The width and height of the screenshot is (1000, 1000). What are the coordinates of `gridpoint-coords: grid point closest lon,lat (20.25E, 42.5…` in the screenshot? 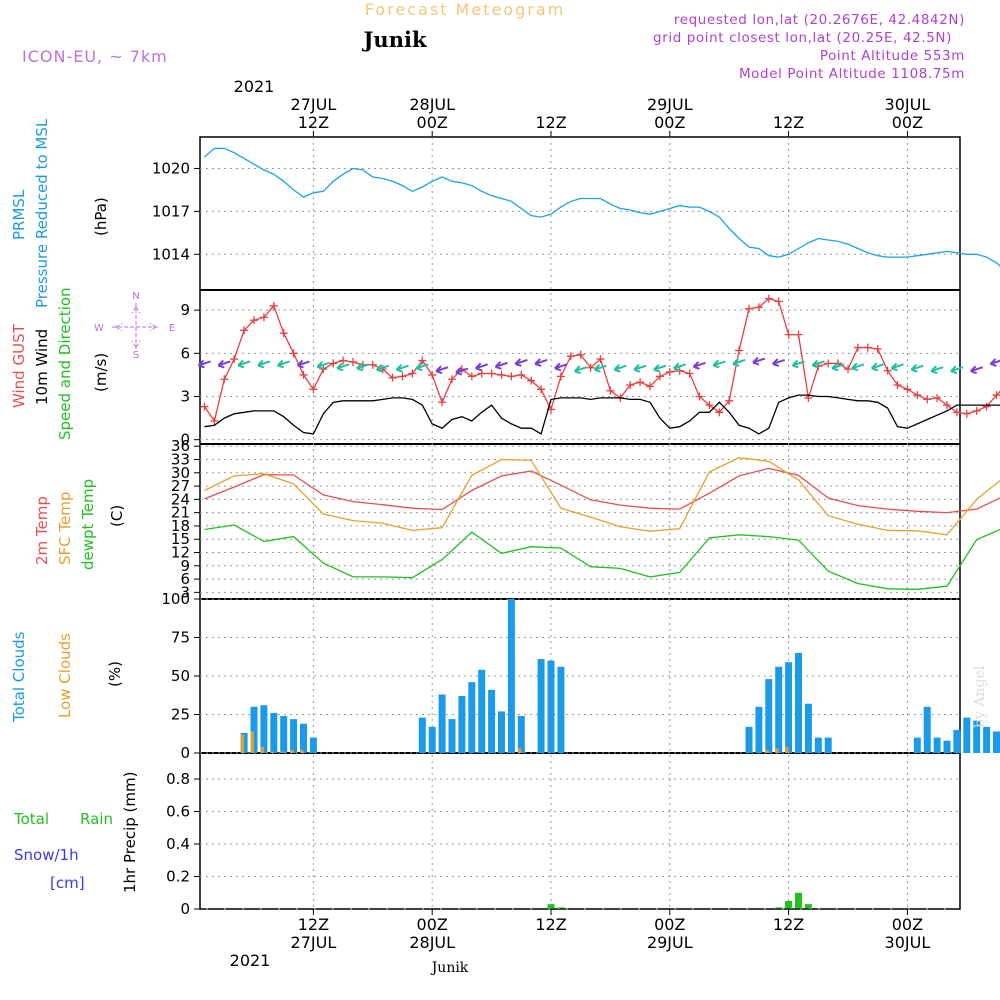 It's located at (802, 38).